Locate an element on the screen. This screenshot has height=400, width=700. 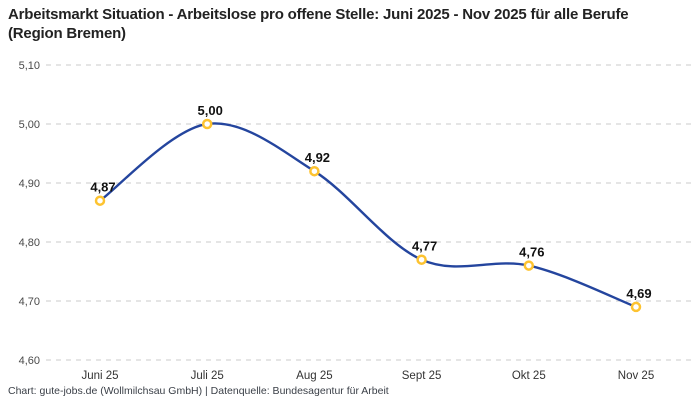
y-axis-tick-label: 4,70 is located at coordinates (29, 302).